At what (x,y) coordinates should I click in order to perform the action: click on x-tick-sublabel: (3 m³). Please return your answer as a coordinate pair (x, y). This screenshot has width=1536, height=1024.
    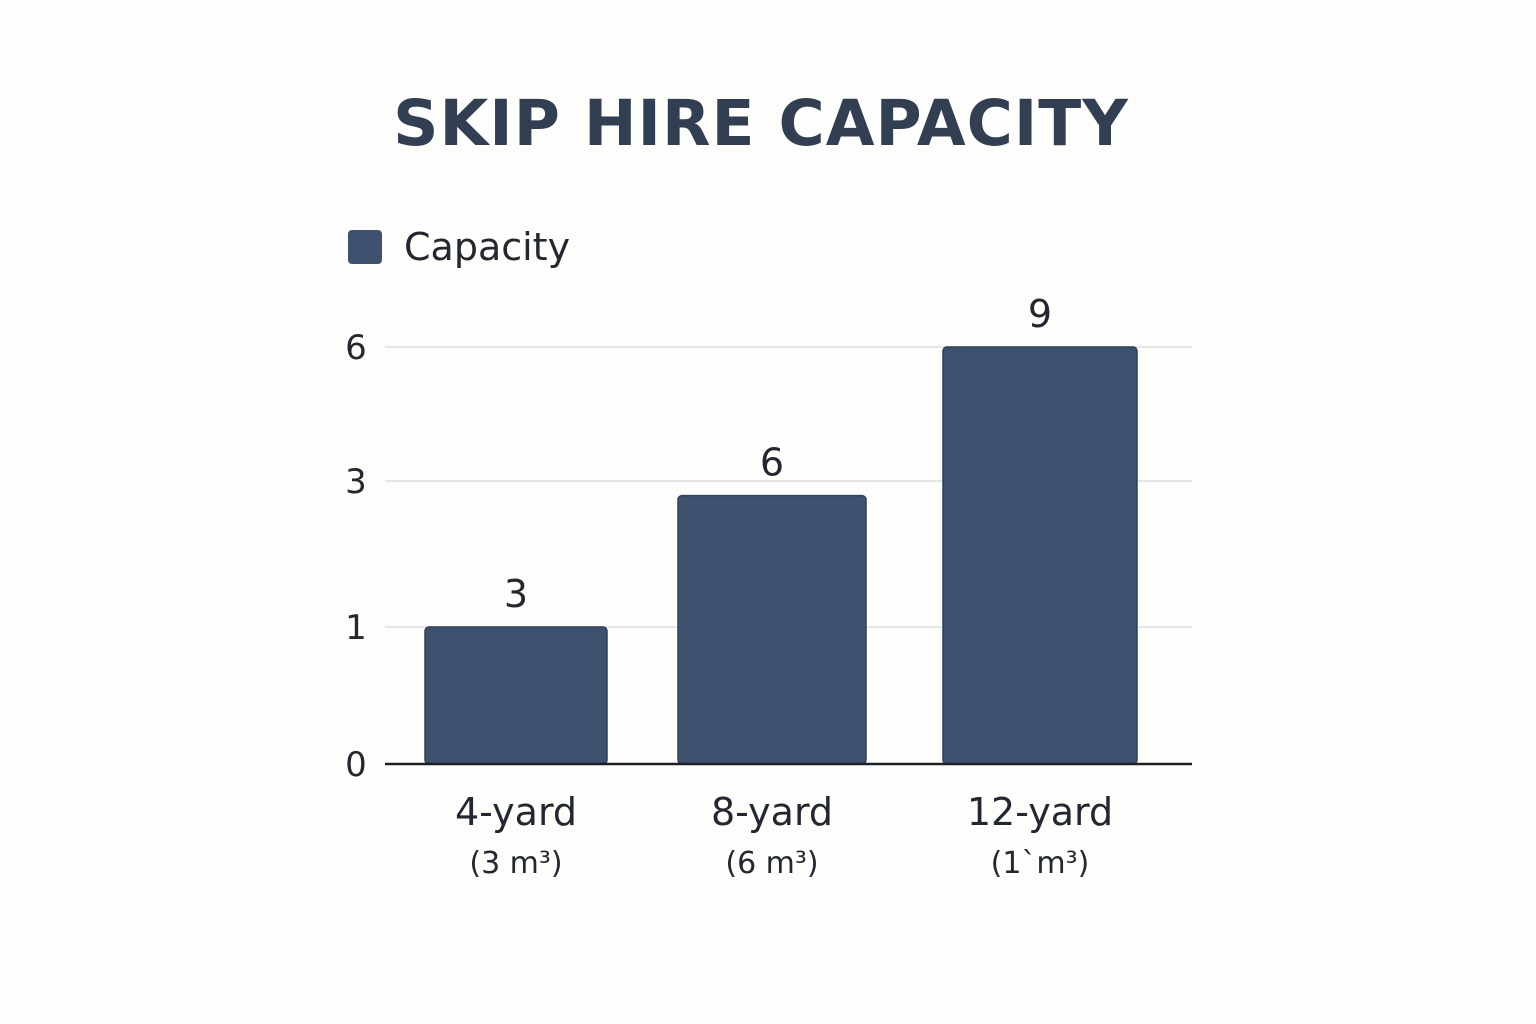
    Looking at the image, I should click on (515, 863).